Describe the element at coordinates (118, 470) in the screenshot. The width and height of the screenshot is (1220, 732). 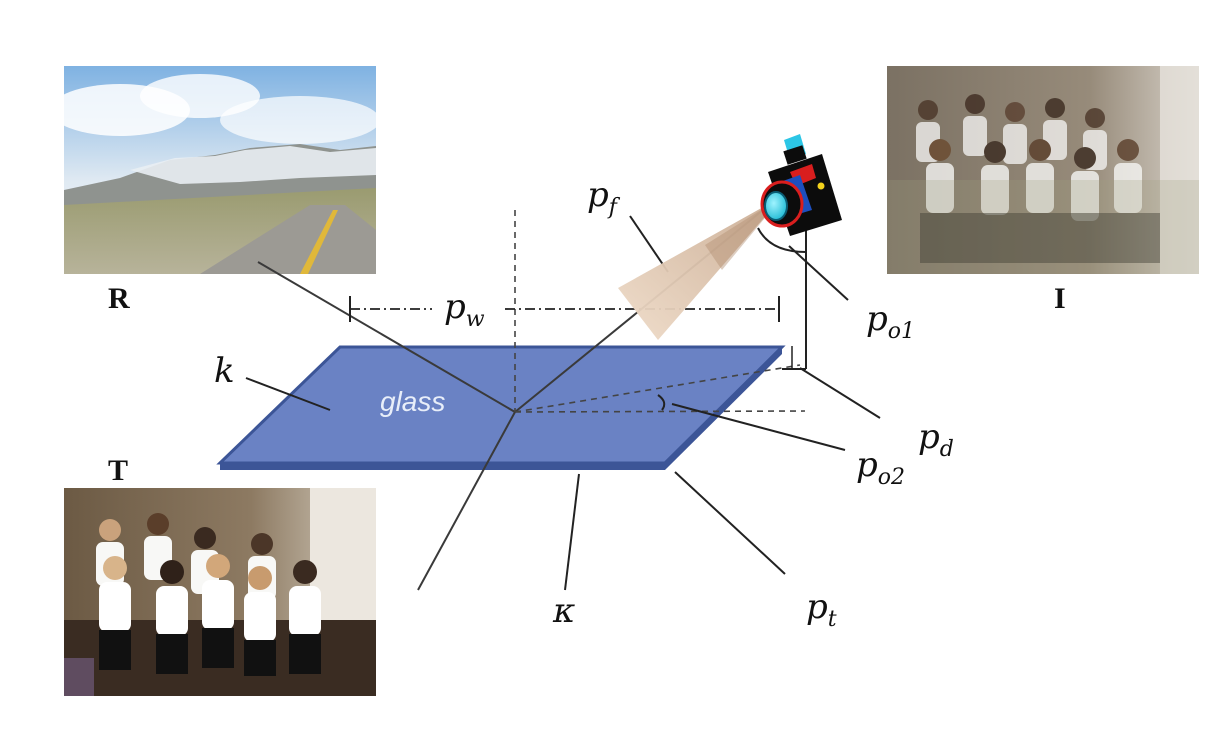
I see `transmission-label: T` at that location.